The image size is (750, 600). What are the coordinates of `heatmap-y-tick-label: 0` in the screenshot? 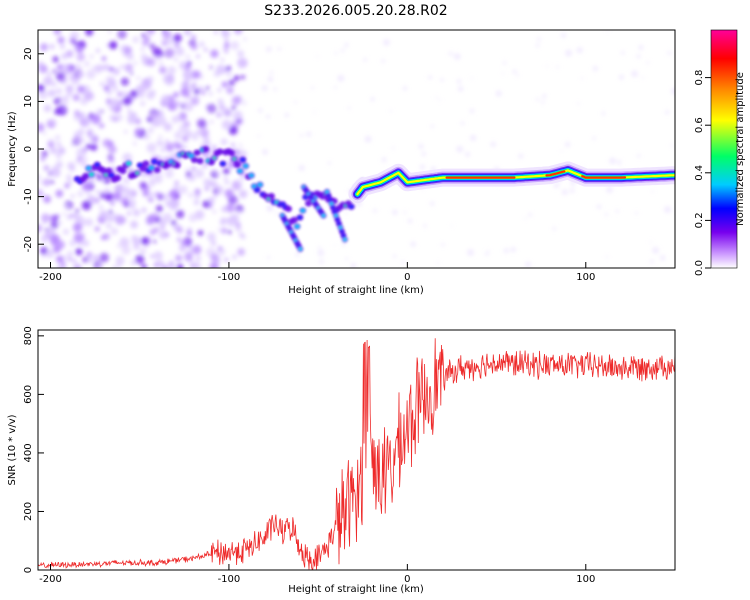 It's located at (28, 149).